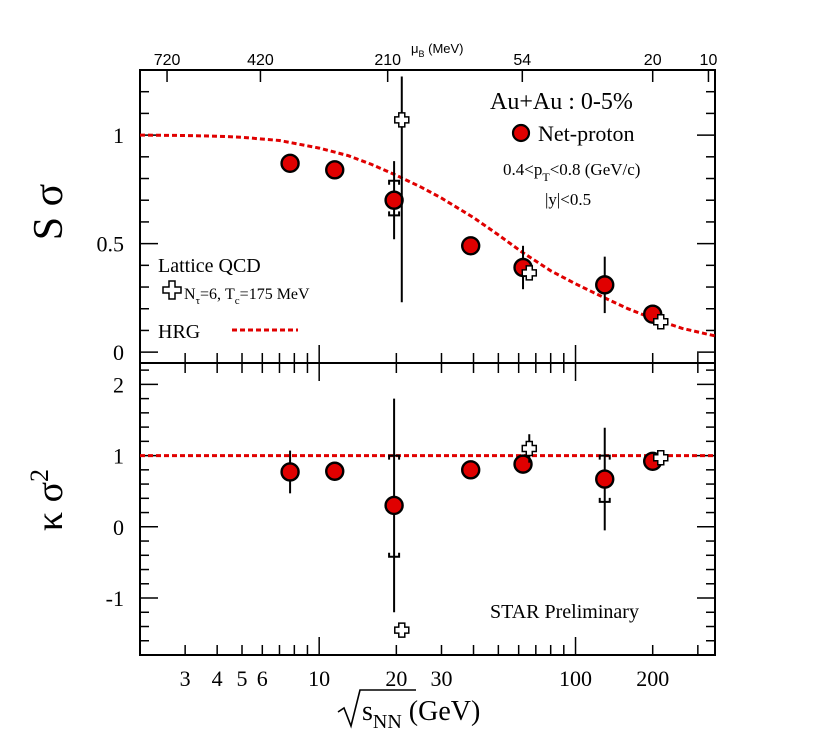 The height and width of the screenshot is (749, 830). What do you see at coordinates (652, 678) in the screenshot?
I see `x-tick-label: 200` at bounding box center [652, 678].